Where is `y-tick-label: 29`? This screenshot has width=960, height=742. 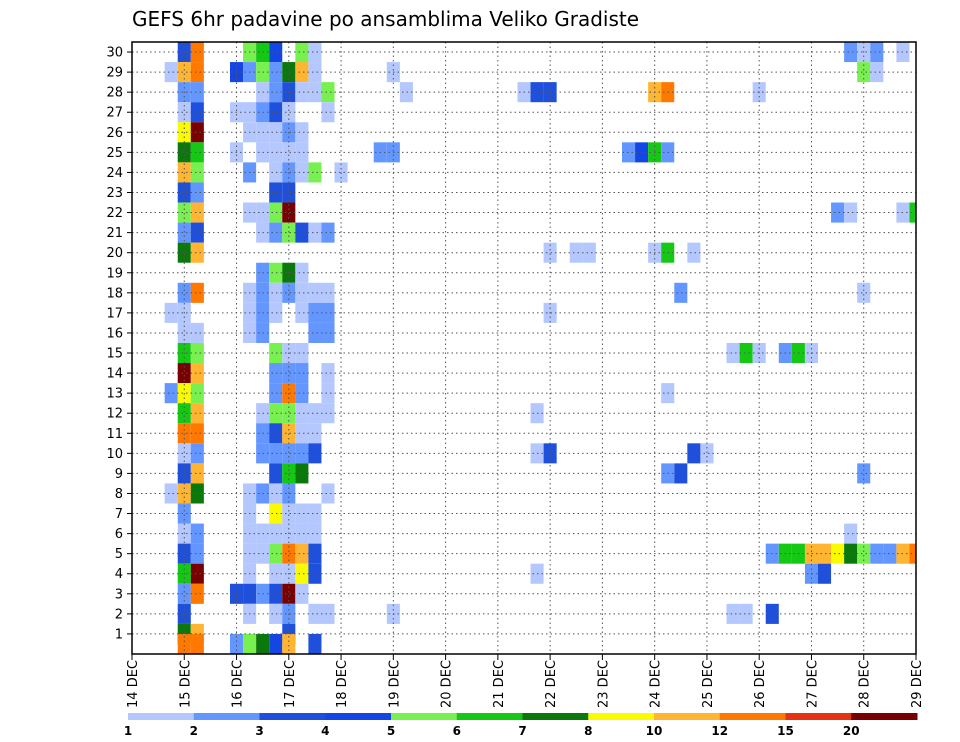 y-tick-label: 29 is located at coordinates (114, 73).